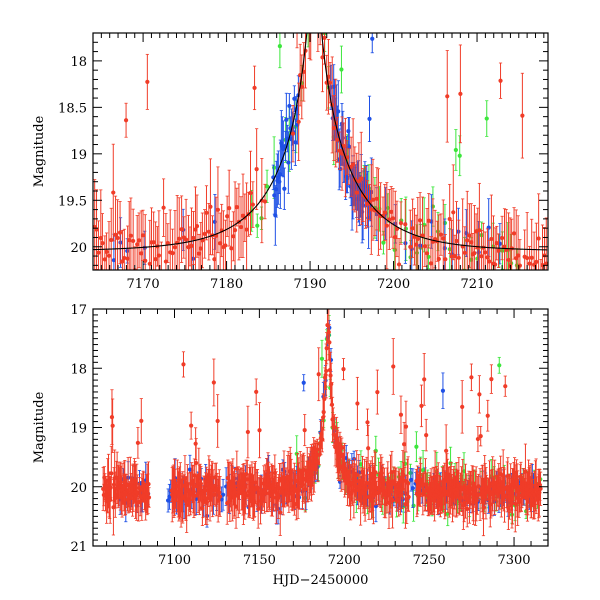 This screenshot has height=600, width=600. Describe the element at coordinates (39, 151) in the screenshot. I see `y-axis-title: Magnitude` at that location.